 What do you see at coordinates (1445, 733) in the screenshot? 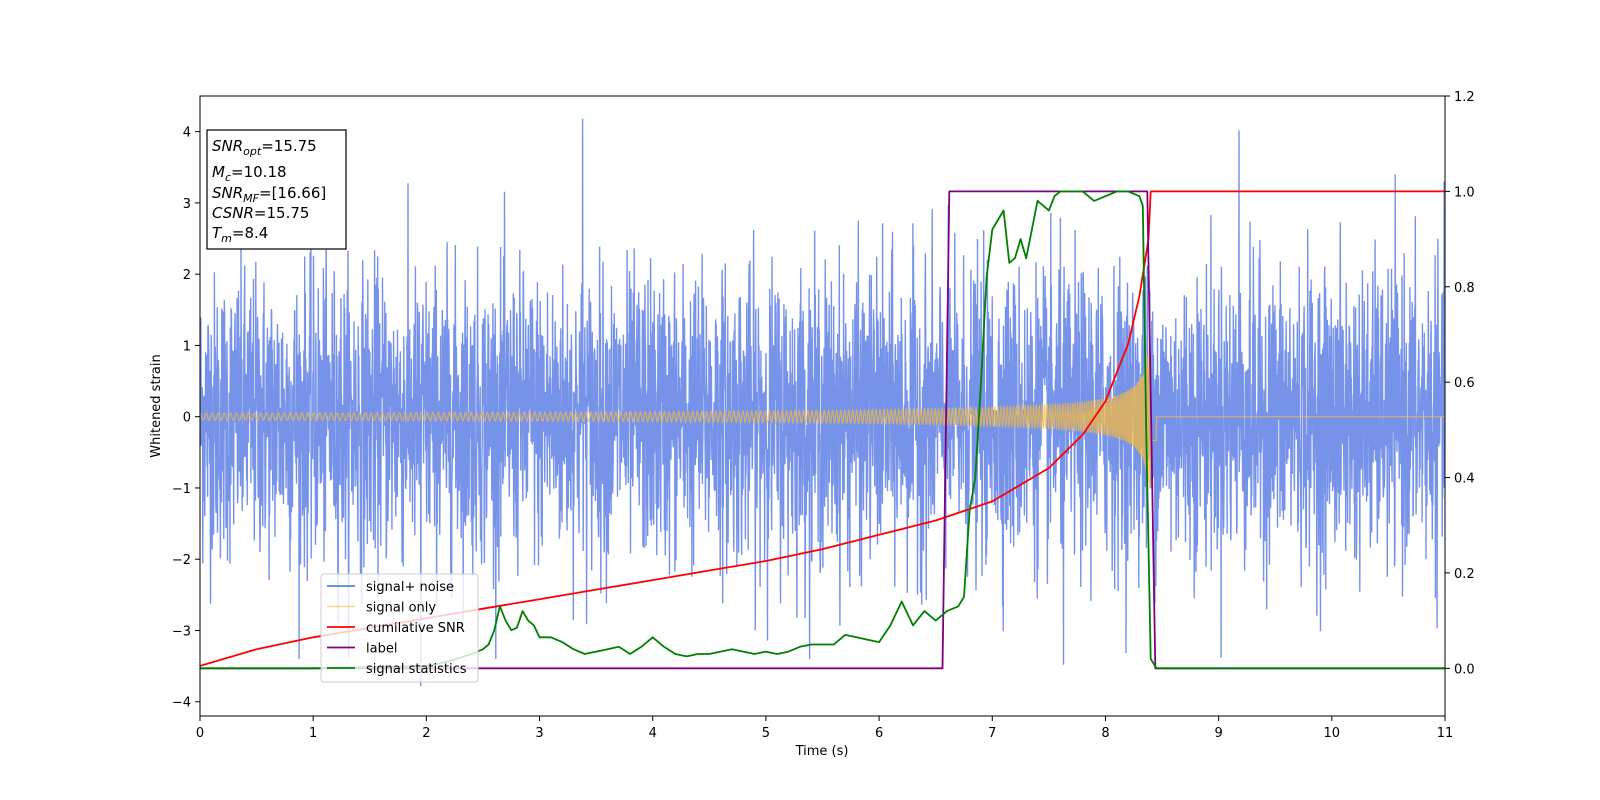
I see `x-tick-label: 11` at bounding box center [1445, 733].